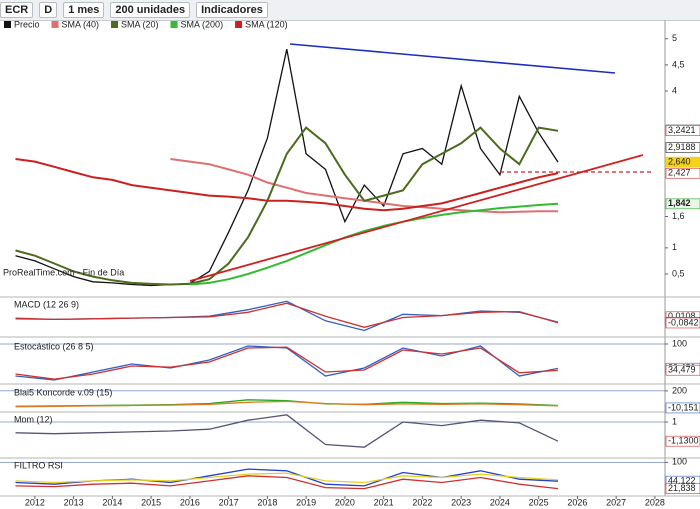 The height and width of the screenshot is (509, 700). Describe the element at coordinates (655, 502) in the screenshot. I see `x-tick-label: 2028` at that location.